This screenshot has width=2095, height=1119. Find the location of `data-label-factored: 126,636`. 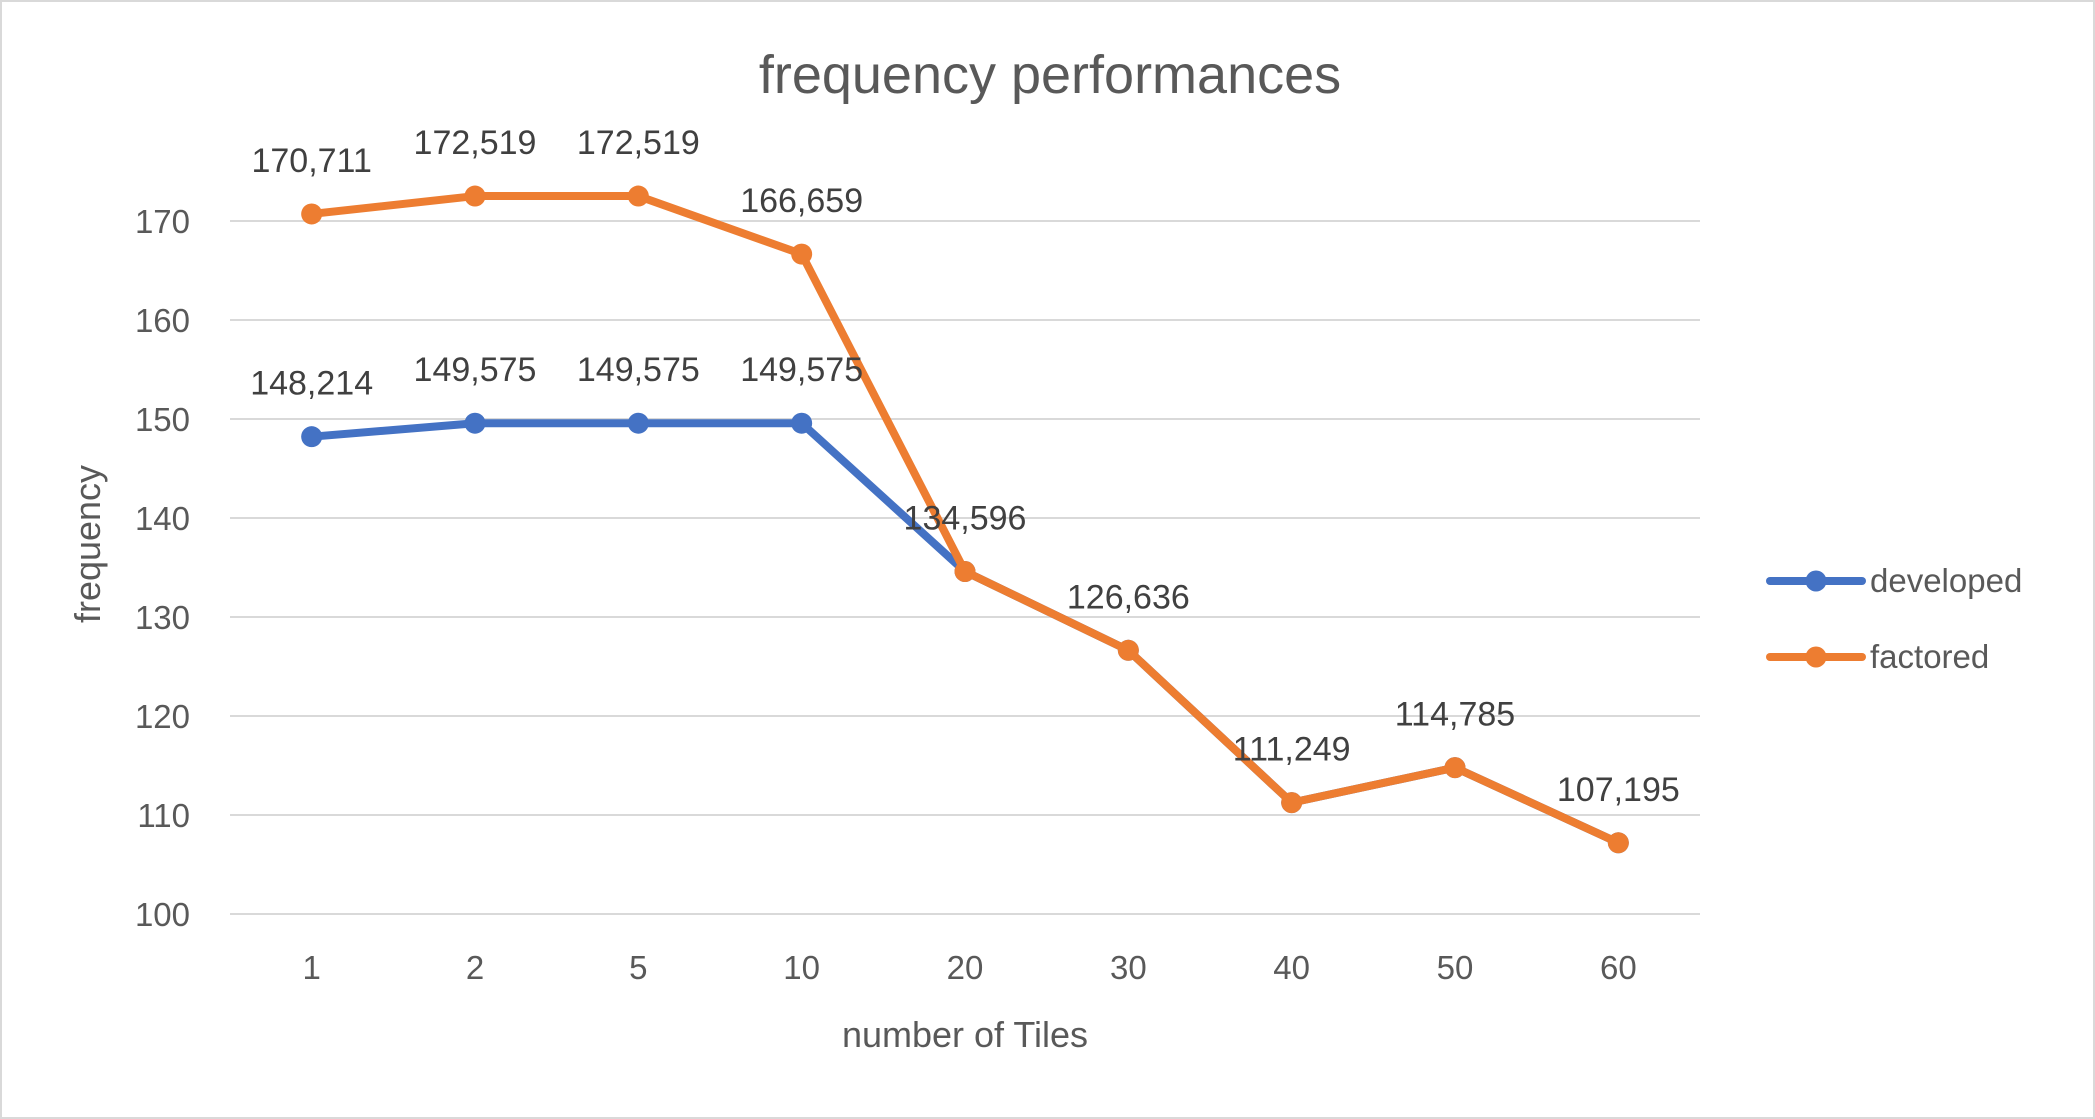

data-label-factored: 126,636 is located at coordinates (1128, 597).